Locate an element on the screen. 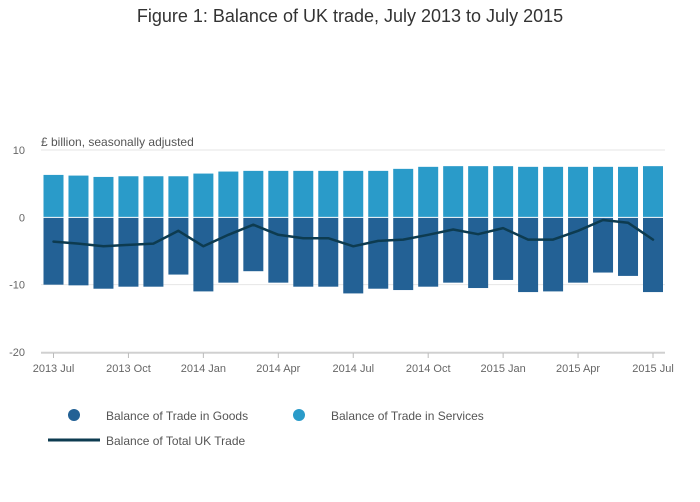 Image resolution: width=700 pixels, height=502 pixels. legend-label: Balance of Trade in Services is located at coordinates (407, 416).